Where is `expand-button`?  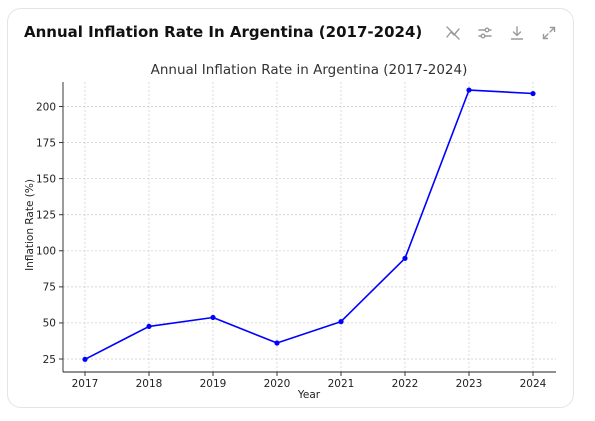
expand-button is located at coordinates (549, 33).